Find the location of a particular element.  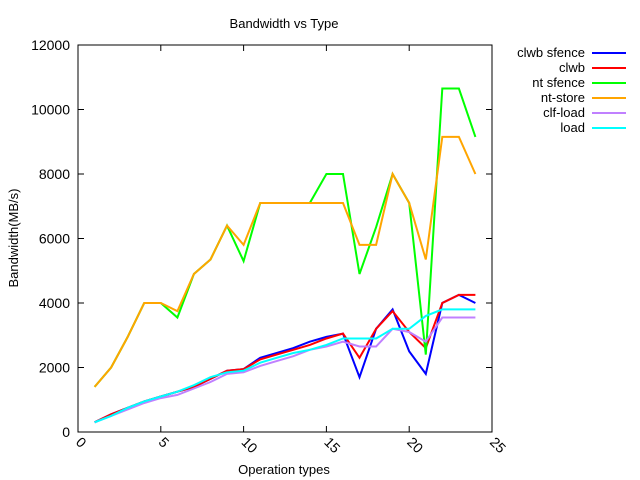

legend-label: clwb sfence is located at coordinates (551, 52).